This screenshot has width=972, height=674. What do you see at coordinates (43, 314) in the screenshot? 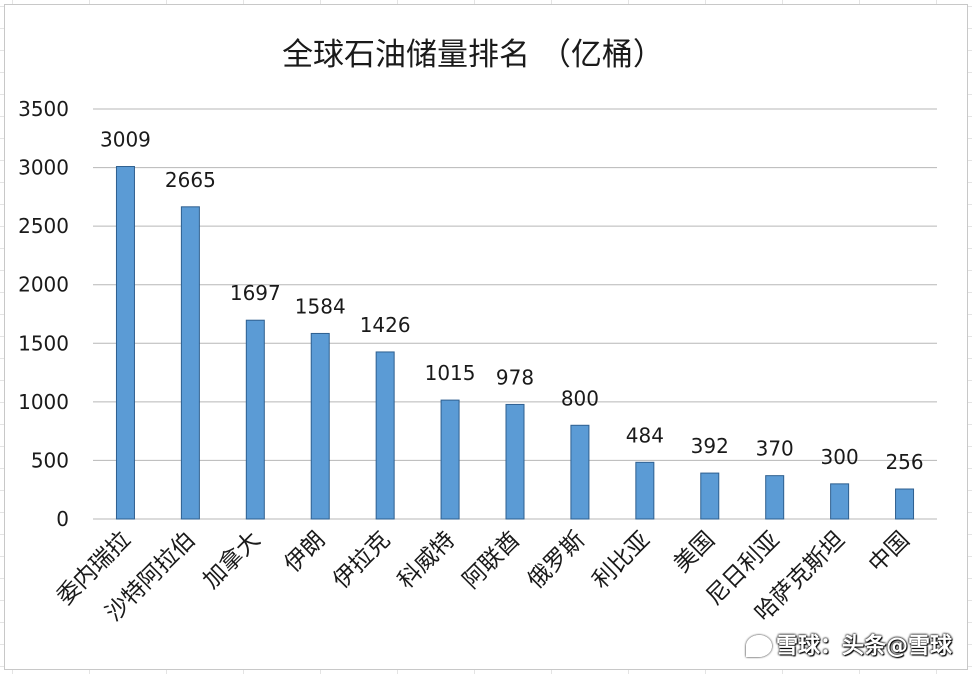
I see `y-axis-ticks: 0 500 1000 1500 2000 2500 3000 3500` at bounding box center [43, 314].